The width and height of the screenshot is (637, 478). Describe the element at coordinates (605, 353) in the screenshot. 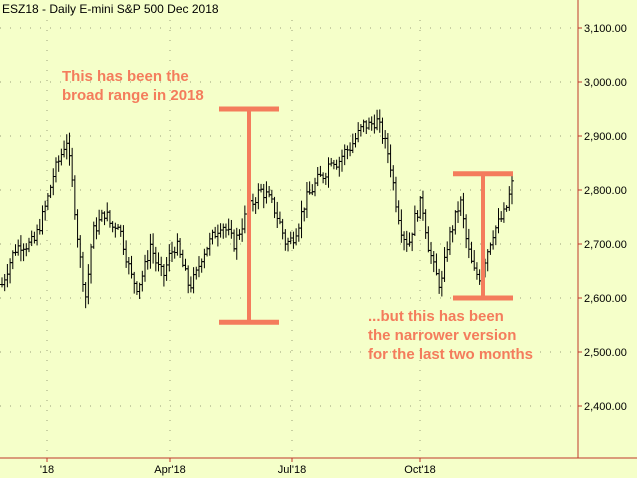

I see `y-tick-label: 2,500.00` at that location.